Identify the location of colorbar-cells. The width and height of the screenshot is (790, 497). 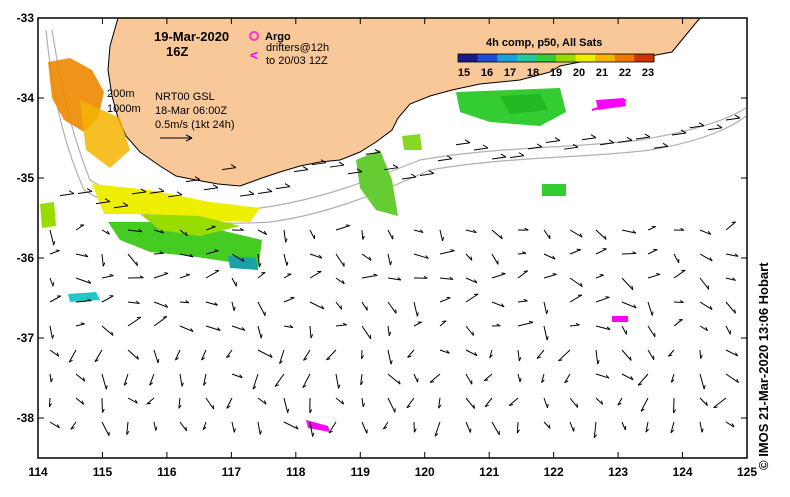
(556, 58).